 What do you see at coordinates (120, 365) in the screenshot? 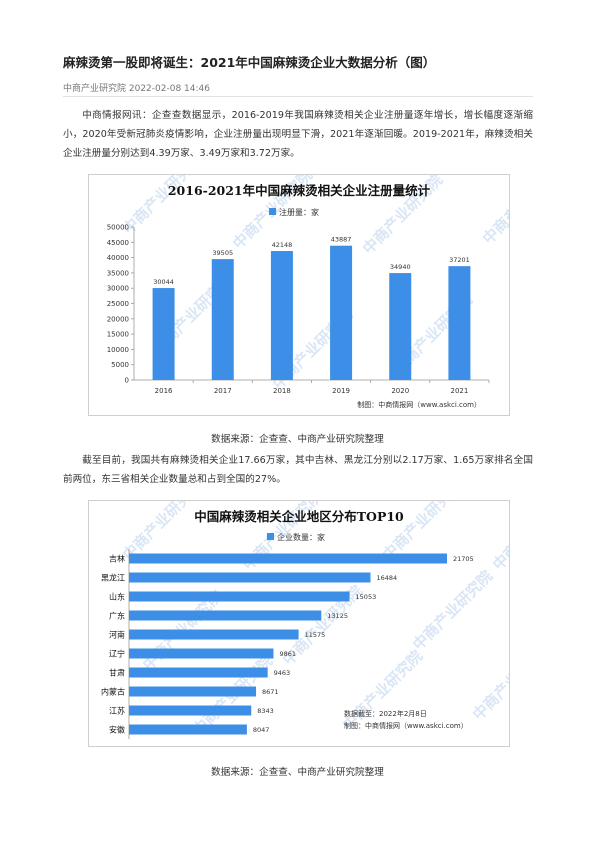
I see `y-tick-label: 5000` at bounding box center [120, 365].